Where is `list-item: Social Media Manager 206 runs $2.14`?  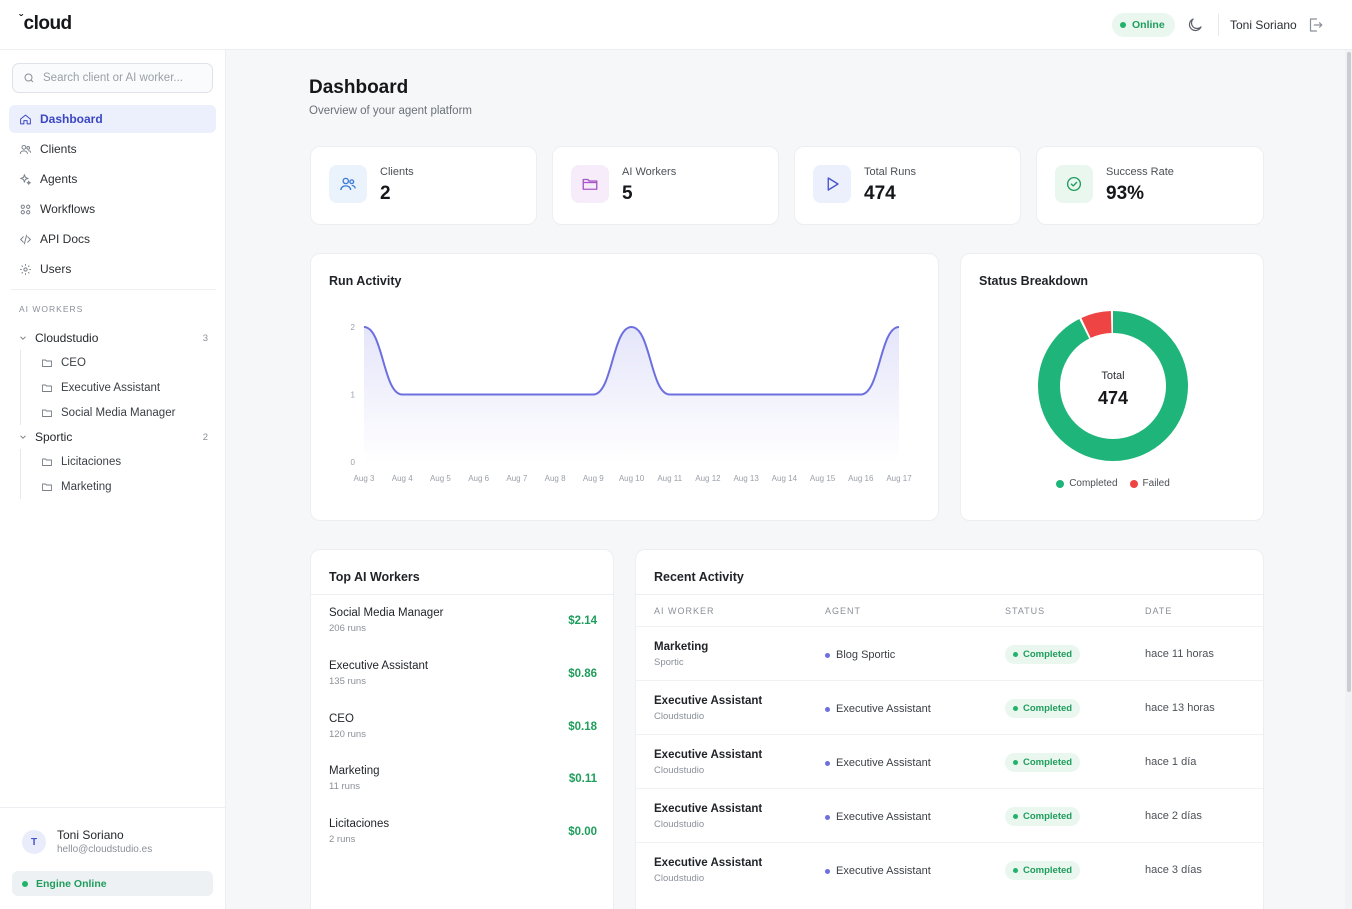 list-item: Social Media Manager 206 runs $2.14 is located at coordinates (463, 627).